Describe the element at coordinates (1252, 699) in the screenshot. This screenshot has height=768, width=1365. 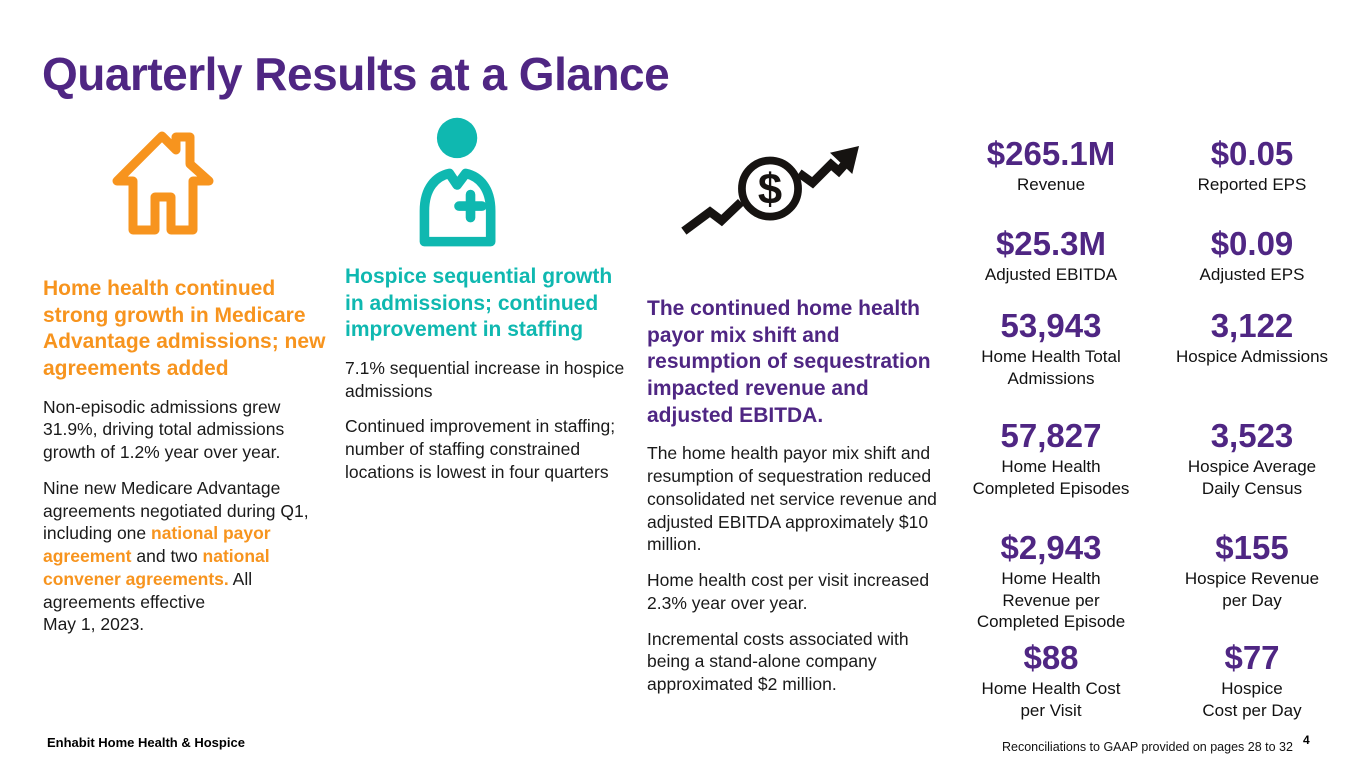
I see `stat-label: Hospice Cost per Day` at that location.